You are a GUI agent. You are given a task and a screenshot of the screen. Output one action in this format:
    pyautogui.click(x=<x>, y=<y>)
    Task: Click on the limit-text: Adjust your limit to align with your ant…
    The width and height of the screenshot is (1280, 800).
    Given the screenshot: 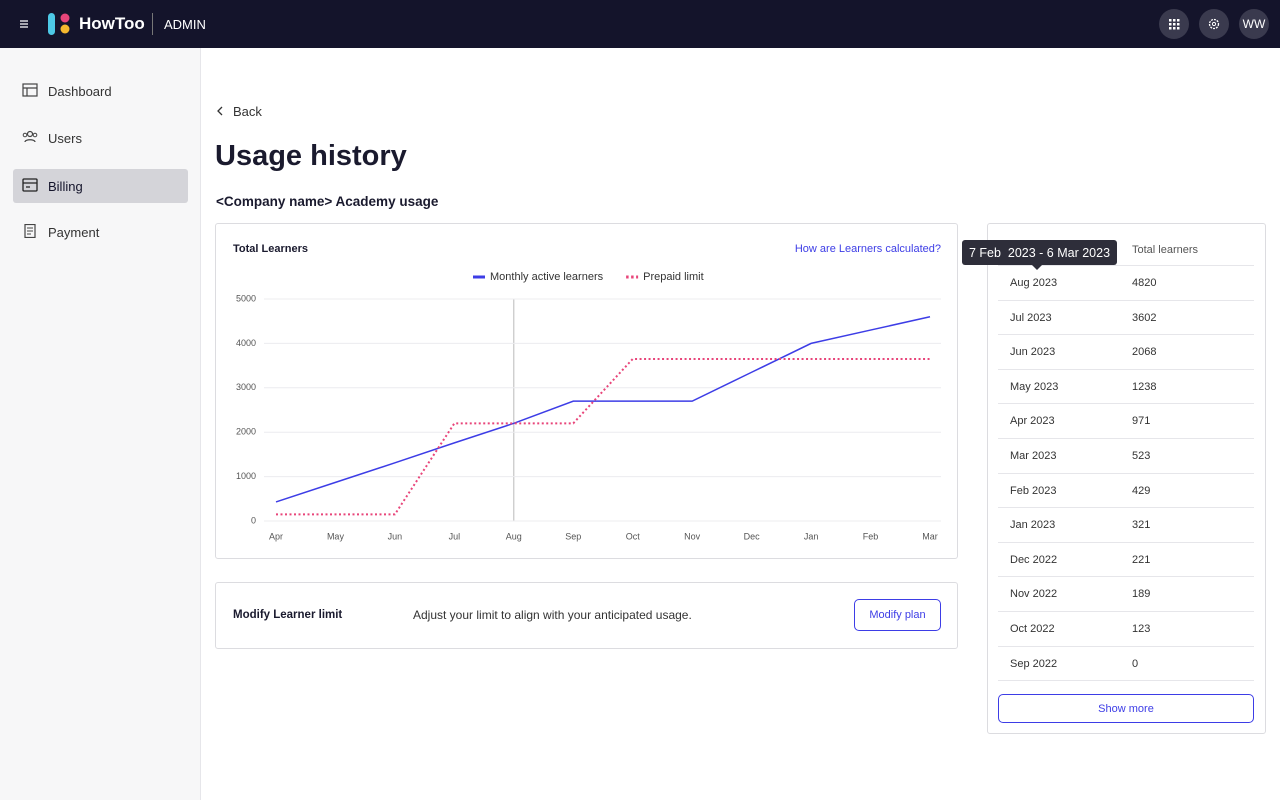 What is the action you would take?
    pyautogui.click(x=552, y=615)
    